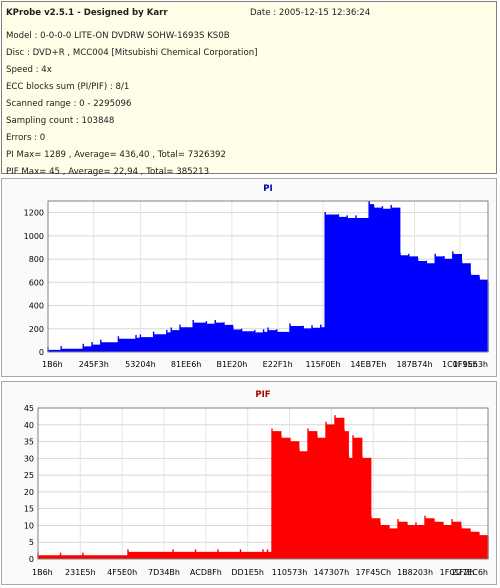 The width and height of the screenshot is (500, 588). Describe the element at coordinates (60, 121) in the screenshot. I see `info-sampling-count: Sampling count : 103848` at that location.